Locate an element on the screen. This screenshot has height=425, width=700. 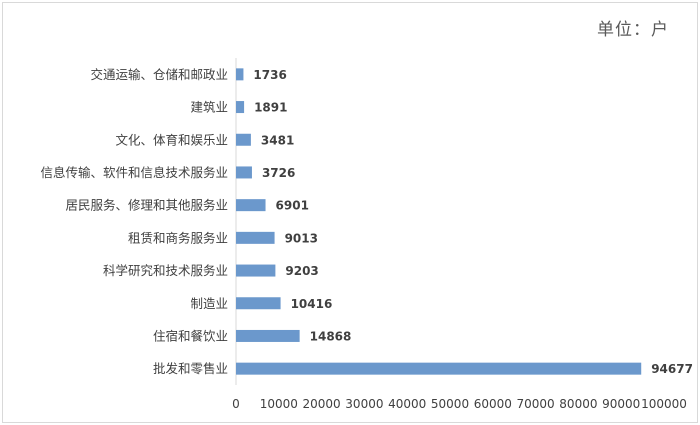
x-tick-label: 0 is located at coordinates (236, 404).